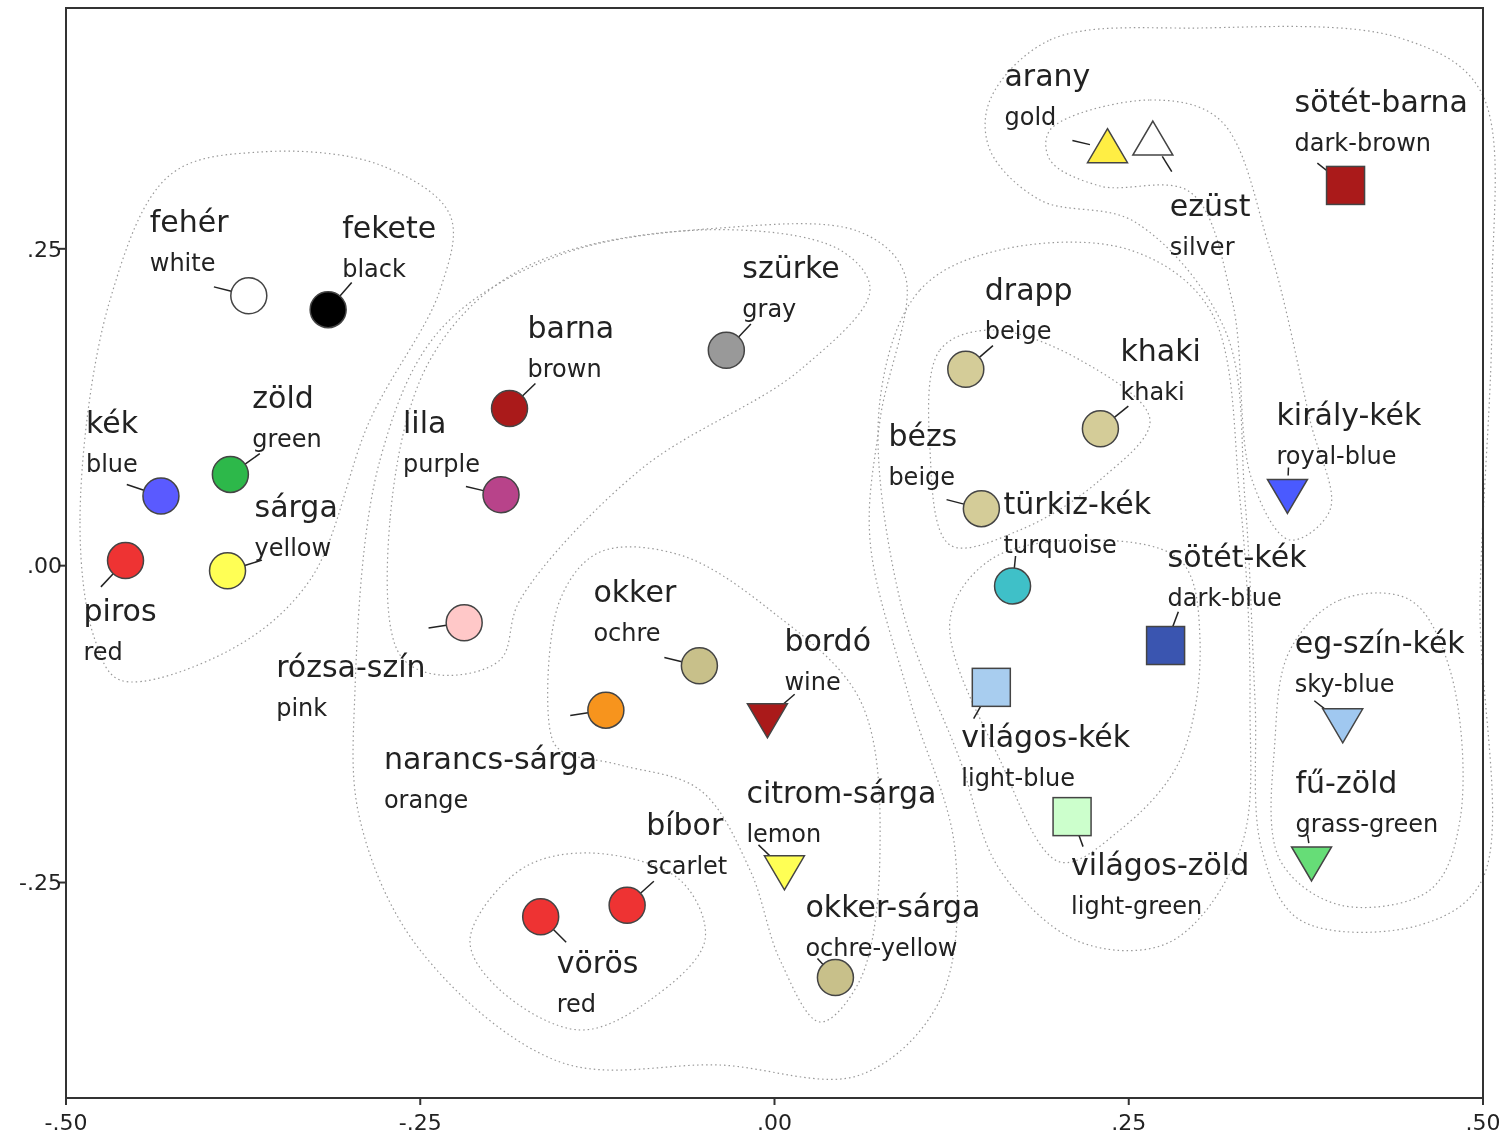 The image size is (1506, 1136). I want to click on series-label: fehér white, so click(189, 240).